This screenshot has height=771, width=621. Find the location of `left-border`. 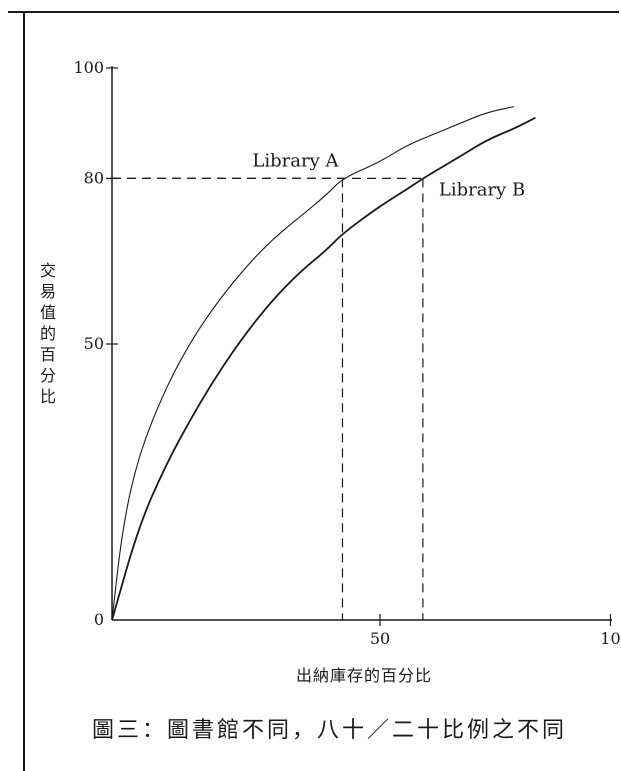

left-border is located at coordinates (24, 391).